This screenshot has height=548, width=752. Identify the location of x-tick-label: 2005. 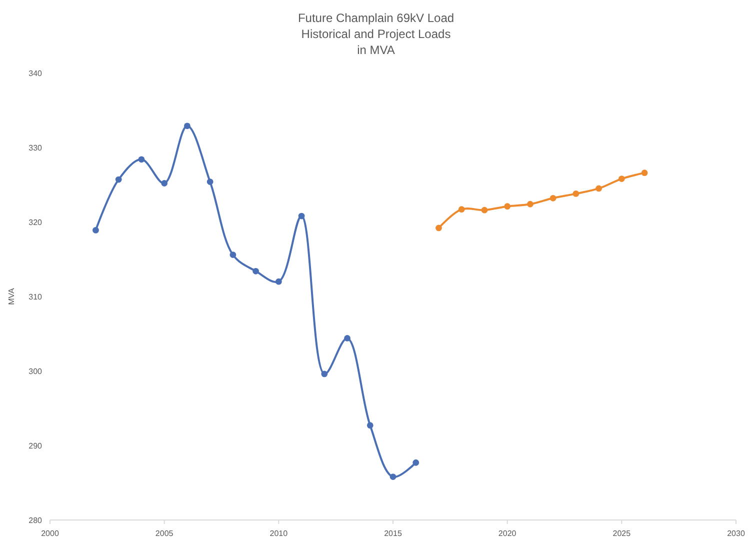
(164, 533).